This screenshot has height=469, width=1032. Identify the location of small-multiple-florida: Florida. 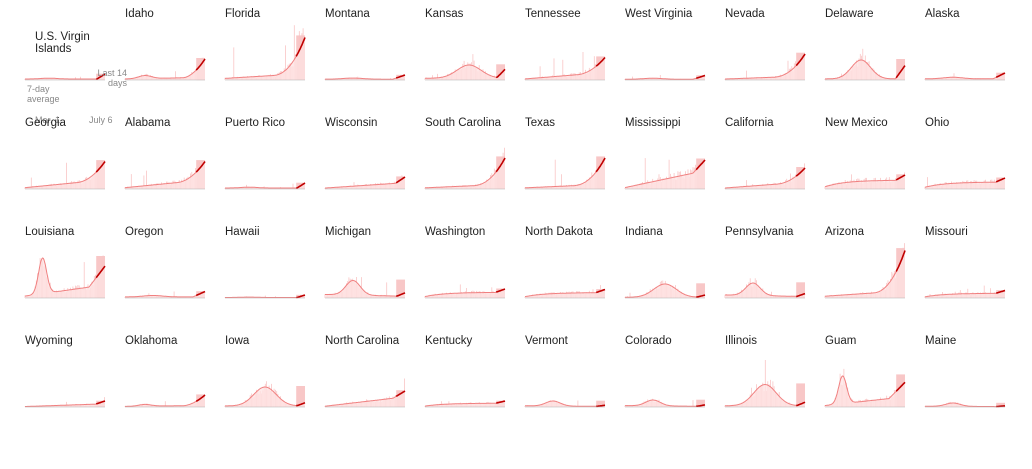
(274, 54).